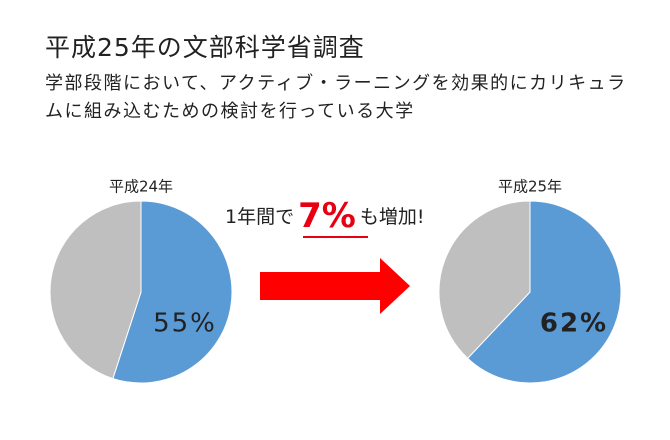 This screenshot has height=440, width=670. I want to click on annotation-highlight: 7%, so click(327, 216).